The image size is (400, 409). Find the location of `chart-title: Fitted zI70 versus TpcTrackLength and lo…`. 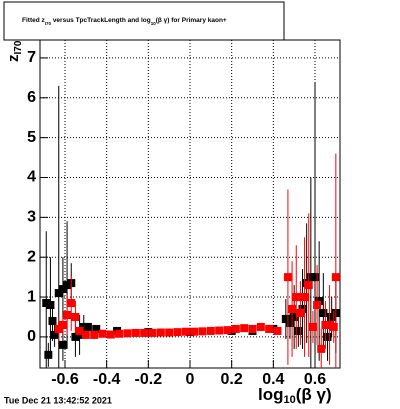

chart-title: Fitted zI70 versus TpcTrackLength and lo… is located at coordinates (124, 21).